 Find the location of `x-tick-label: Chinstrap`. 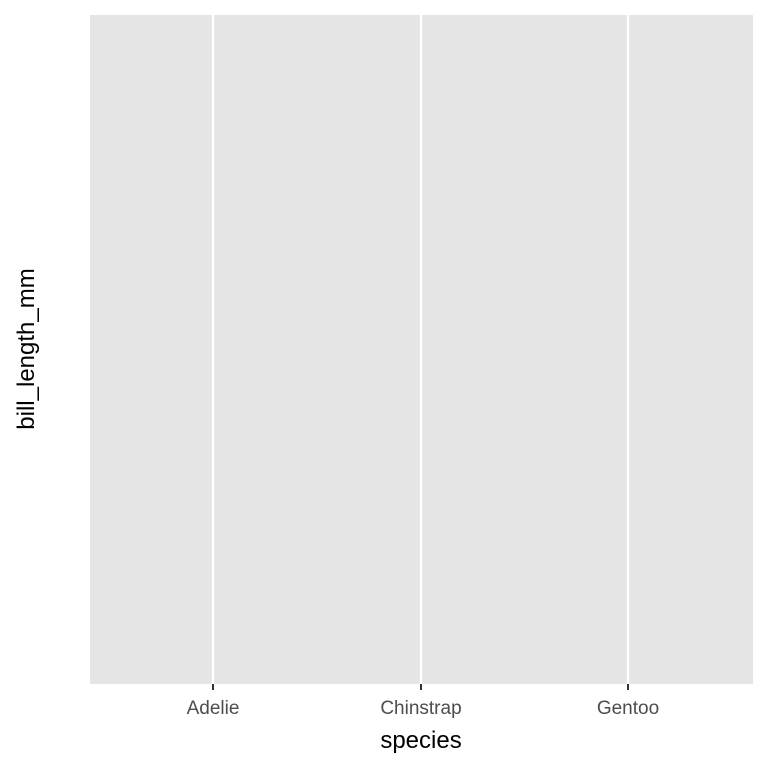

x-tick-label: Chinstrap is located at coordinates (420, 708).